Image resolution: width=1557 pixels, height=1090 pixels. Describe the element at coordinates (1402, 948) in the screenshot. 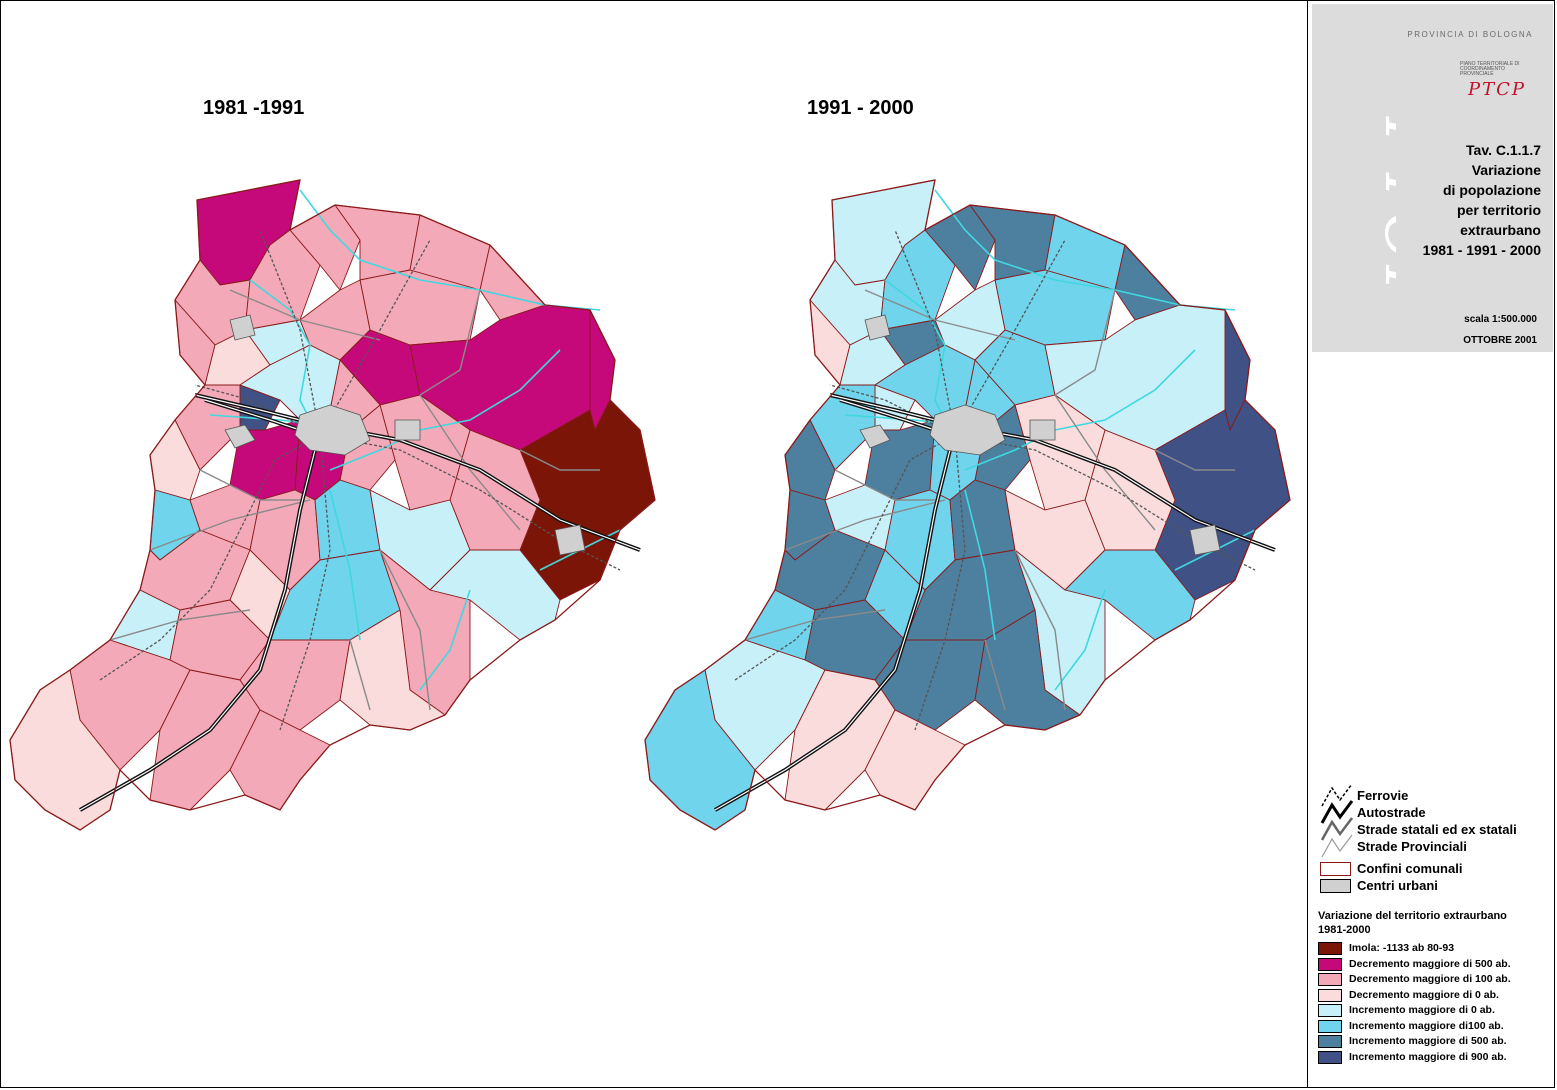

I see `variation-class-label: Imola: -1133 ab 80-93` at that location.